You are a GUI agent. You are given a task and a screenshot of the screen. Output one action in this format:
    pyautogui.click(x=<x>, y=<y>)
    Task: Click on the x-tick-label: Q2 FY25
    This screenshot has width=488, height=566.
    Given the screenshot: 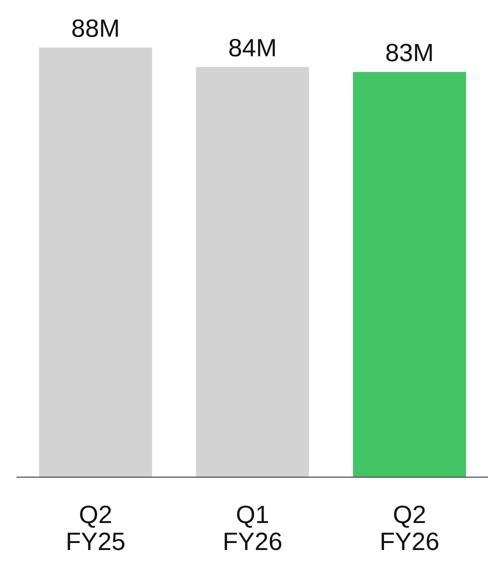 What is the action you would take?
    pyautogui.click(x=96, y=528)
    